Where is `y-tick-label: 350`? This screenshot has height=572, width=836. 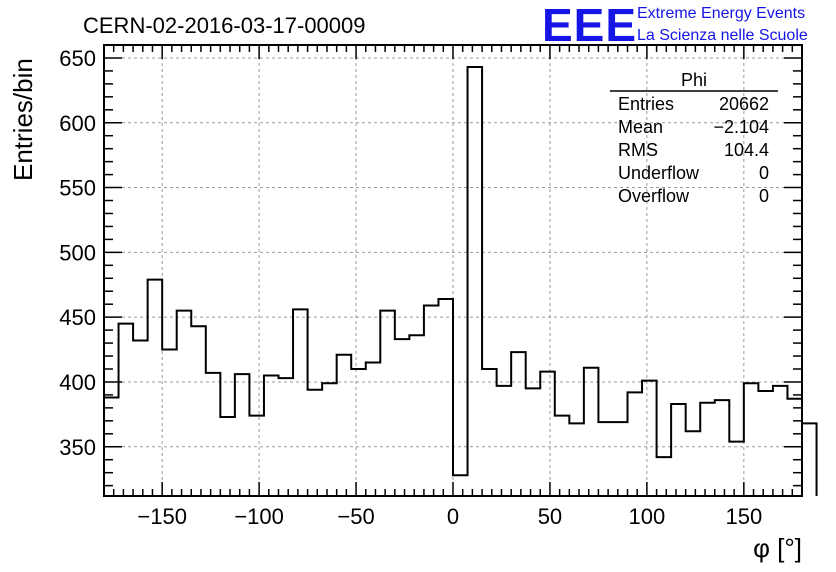 y-tick-label: 350 is located at coordinates (77, 447).